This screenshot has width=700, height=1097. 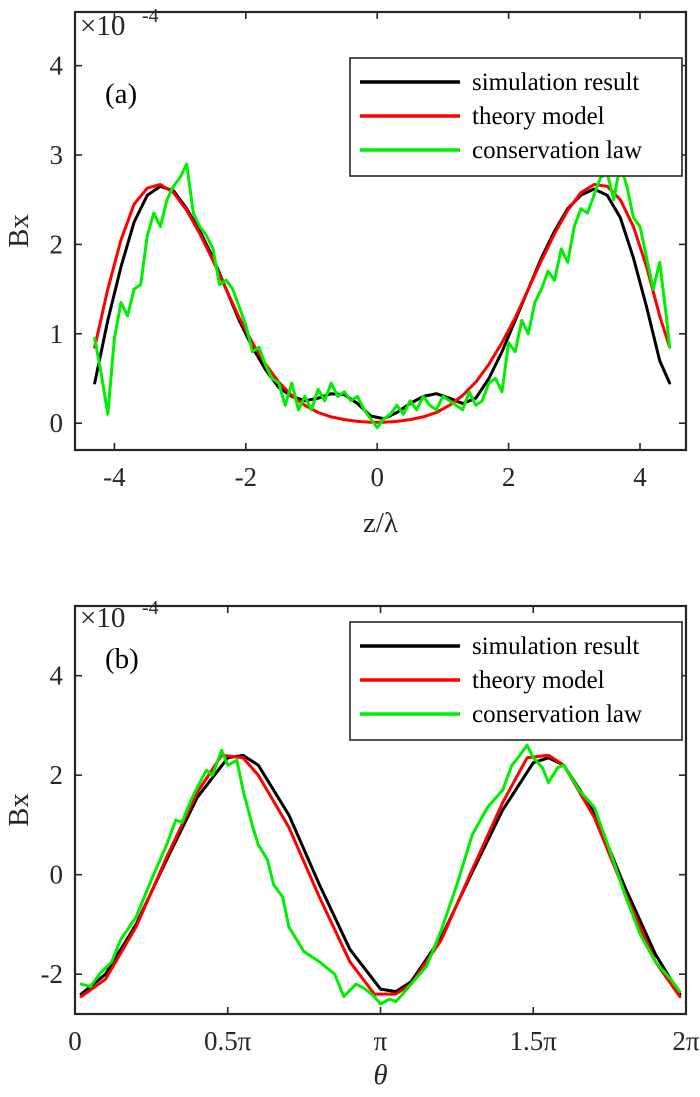 I want to click on x-tick-label: 2, so click(x=509, y=477).